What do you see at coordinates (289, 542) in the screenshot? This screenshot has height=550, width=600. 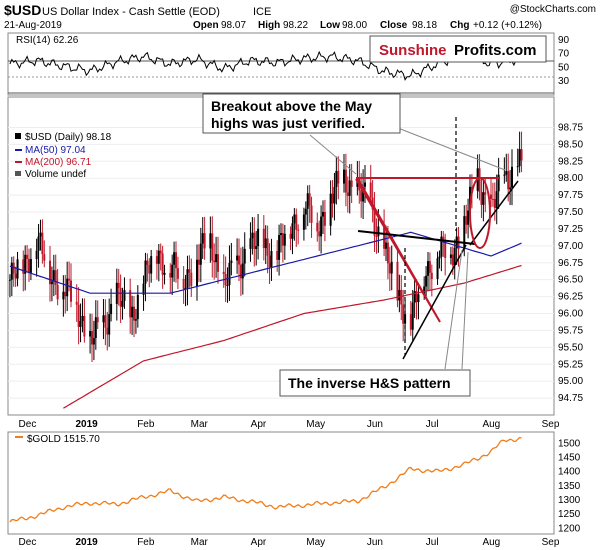 I see `x-axis-bottom: Dec 2019 Feb Mar Apr May Jun Jul Aug Sep` at bounding box center [289, 542].